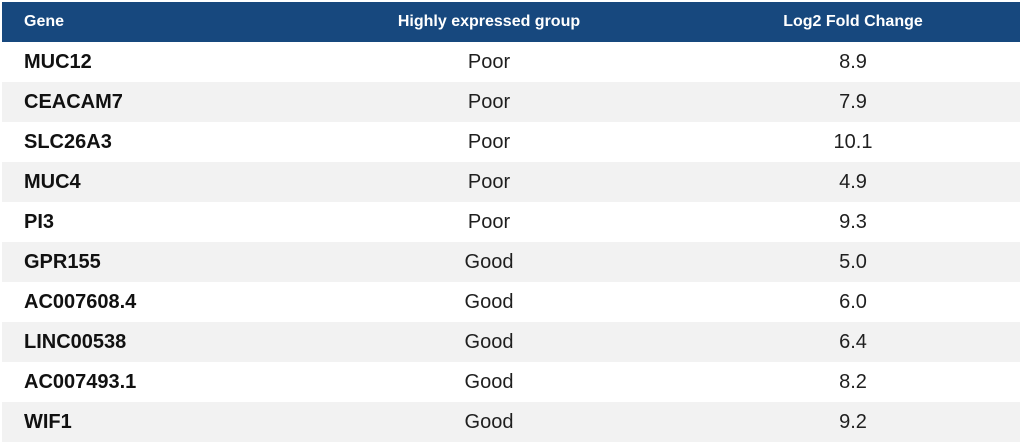 This screenshot has height=443, width=1024. What do you see at coordinates (75, 341) in the screenshot?
I see `cell-gene: LINC00538` at bounding box center [75, 341].